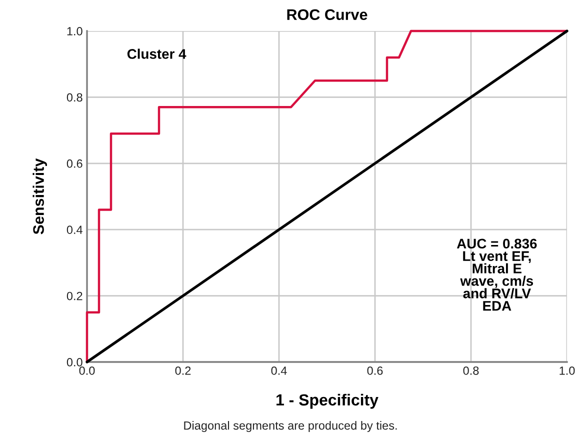 The width and height of the screenshot is (581, 442). I want to click on x-tick-label: 0.4, so click(279, 370).